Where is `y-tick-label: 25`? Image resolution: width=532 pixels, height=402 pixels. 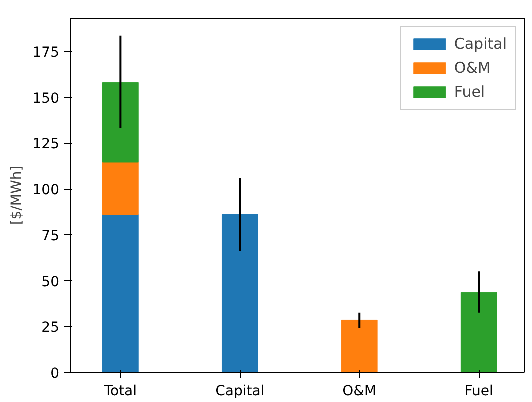 y-tick-label: 25 is located at coordinates (51, 328).